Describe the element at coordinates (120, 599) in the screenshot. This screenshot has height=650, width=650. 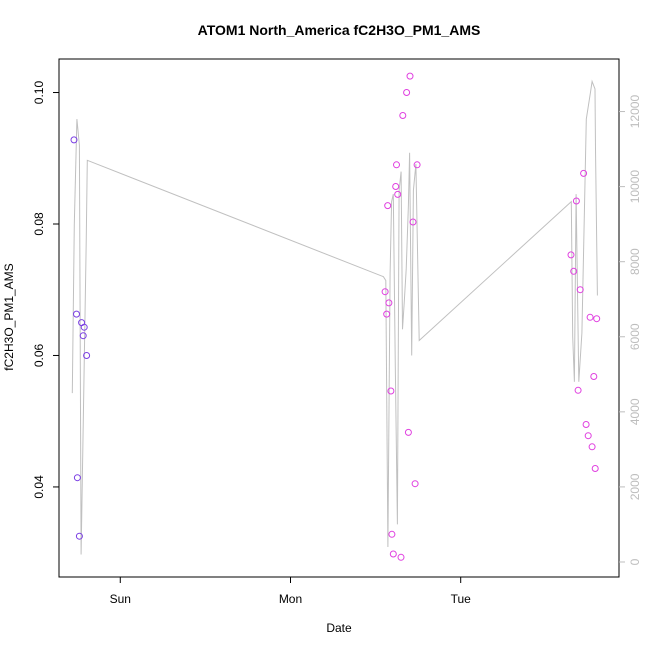
I see `x-tick-label: Sun` at that location.